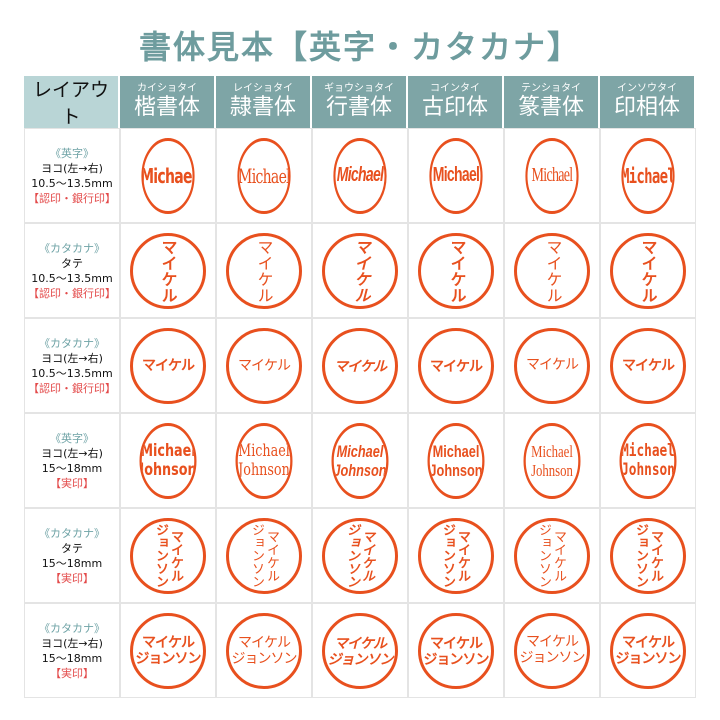  What do you see at coordinates (358, 107) in the screenshot?
I see `font-name: 行書体` at bounding box center [358, 107].